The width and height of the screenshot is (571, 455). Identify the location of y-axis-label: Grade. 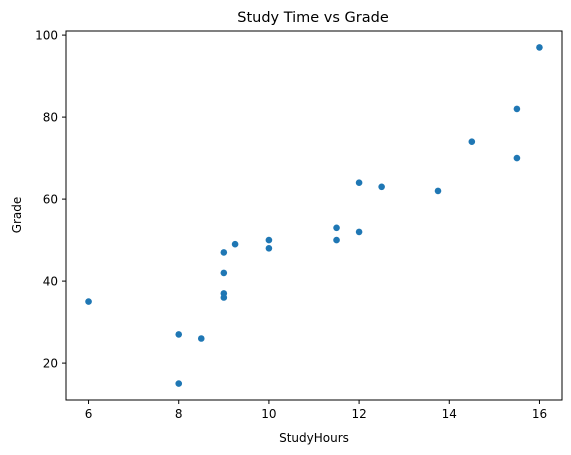
(17, 215).